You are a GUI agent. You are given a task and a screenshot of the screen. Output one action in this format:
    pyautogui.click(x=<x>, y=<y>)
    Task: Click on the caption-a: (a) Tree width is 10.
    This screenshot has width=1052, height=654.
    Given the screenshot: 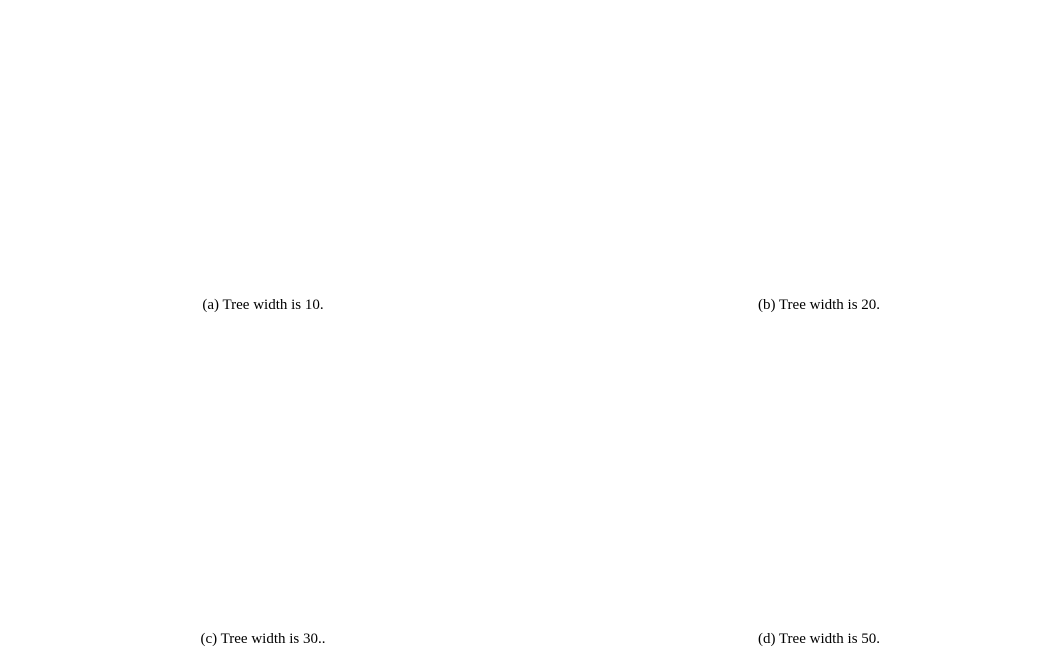 What is the action you would take?
    pyautogui.click(x=263, y=305)
    